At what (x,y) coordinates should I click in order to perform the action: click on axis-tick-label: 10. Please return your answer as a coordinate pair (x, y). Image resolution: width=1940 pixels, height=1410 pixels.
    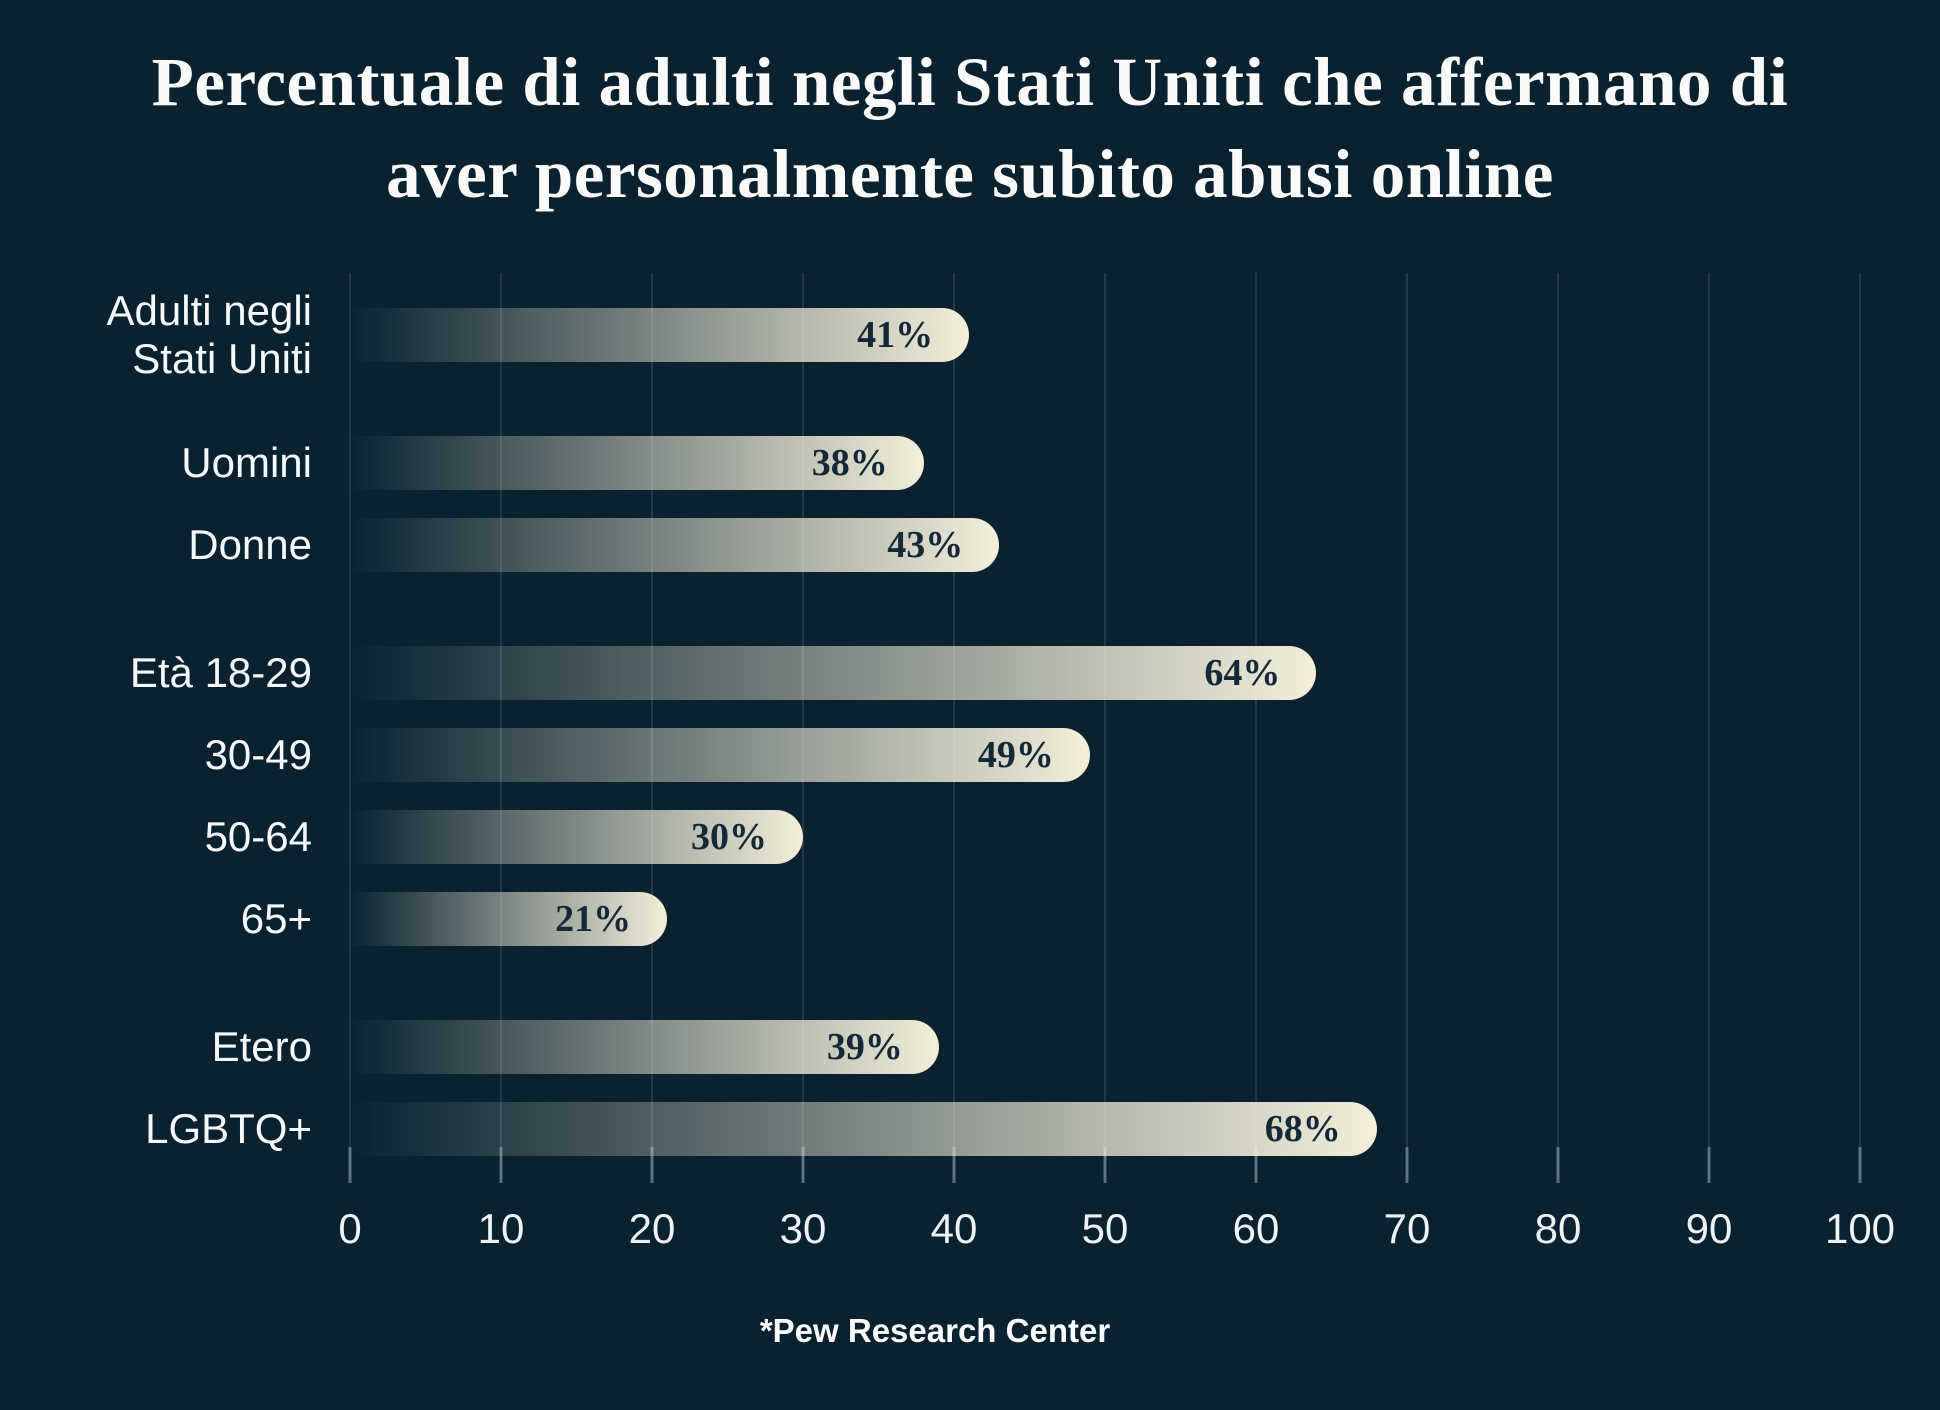
    Looking at the image, I should click on (501, 1228).